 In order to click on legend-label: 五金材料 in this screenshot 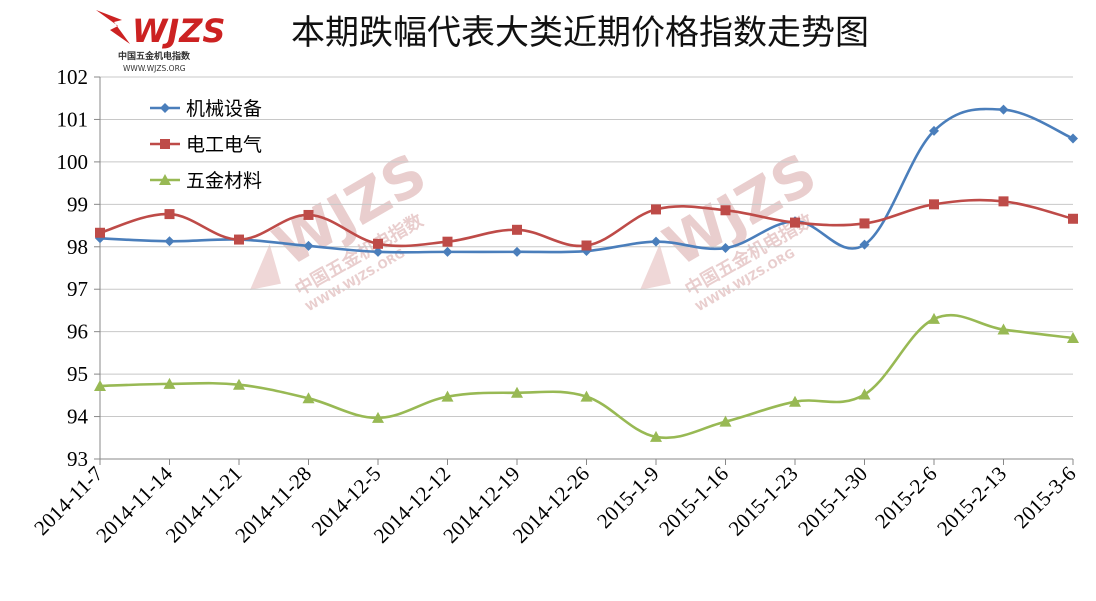, I will do `click(224, 181)`.